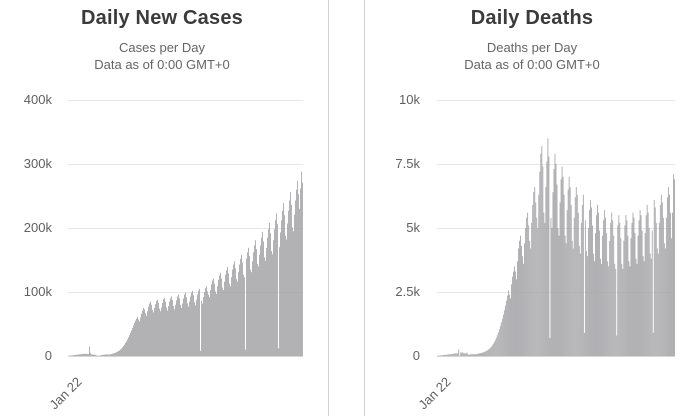 The height and width of the screenshot is (416, 690). I want to click on gridline-100k, so click(185, 292).